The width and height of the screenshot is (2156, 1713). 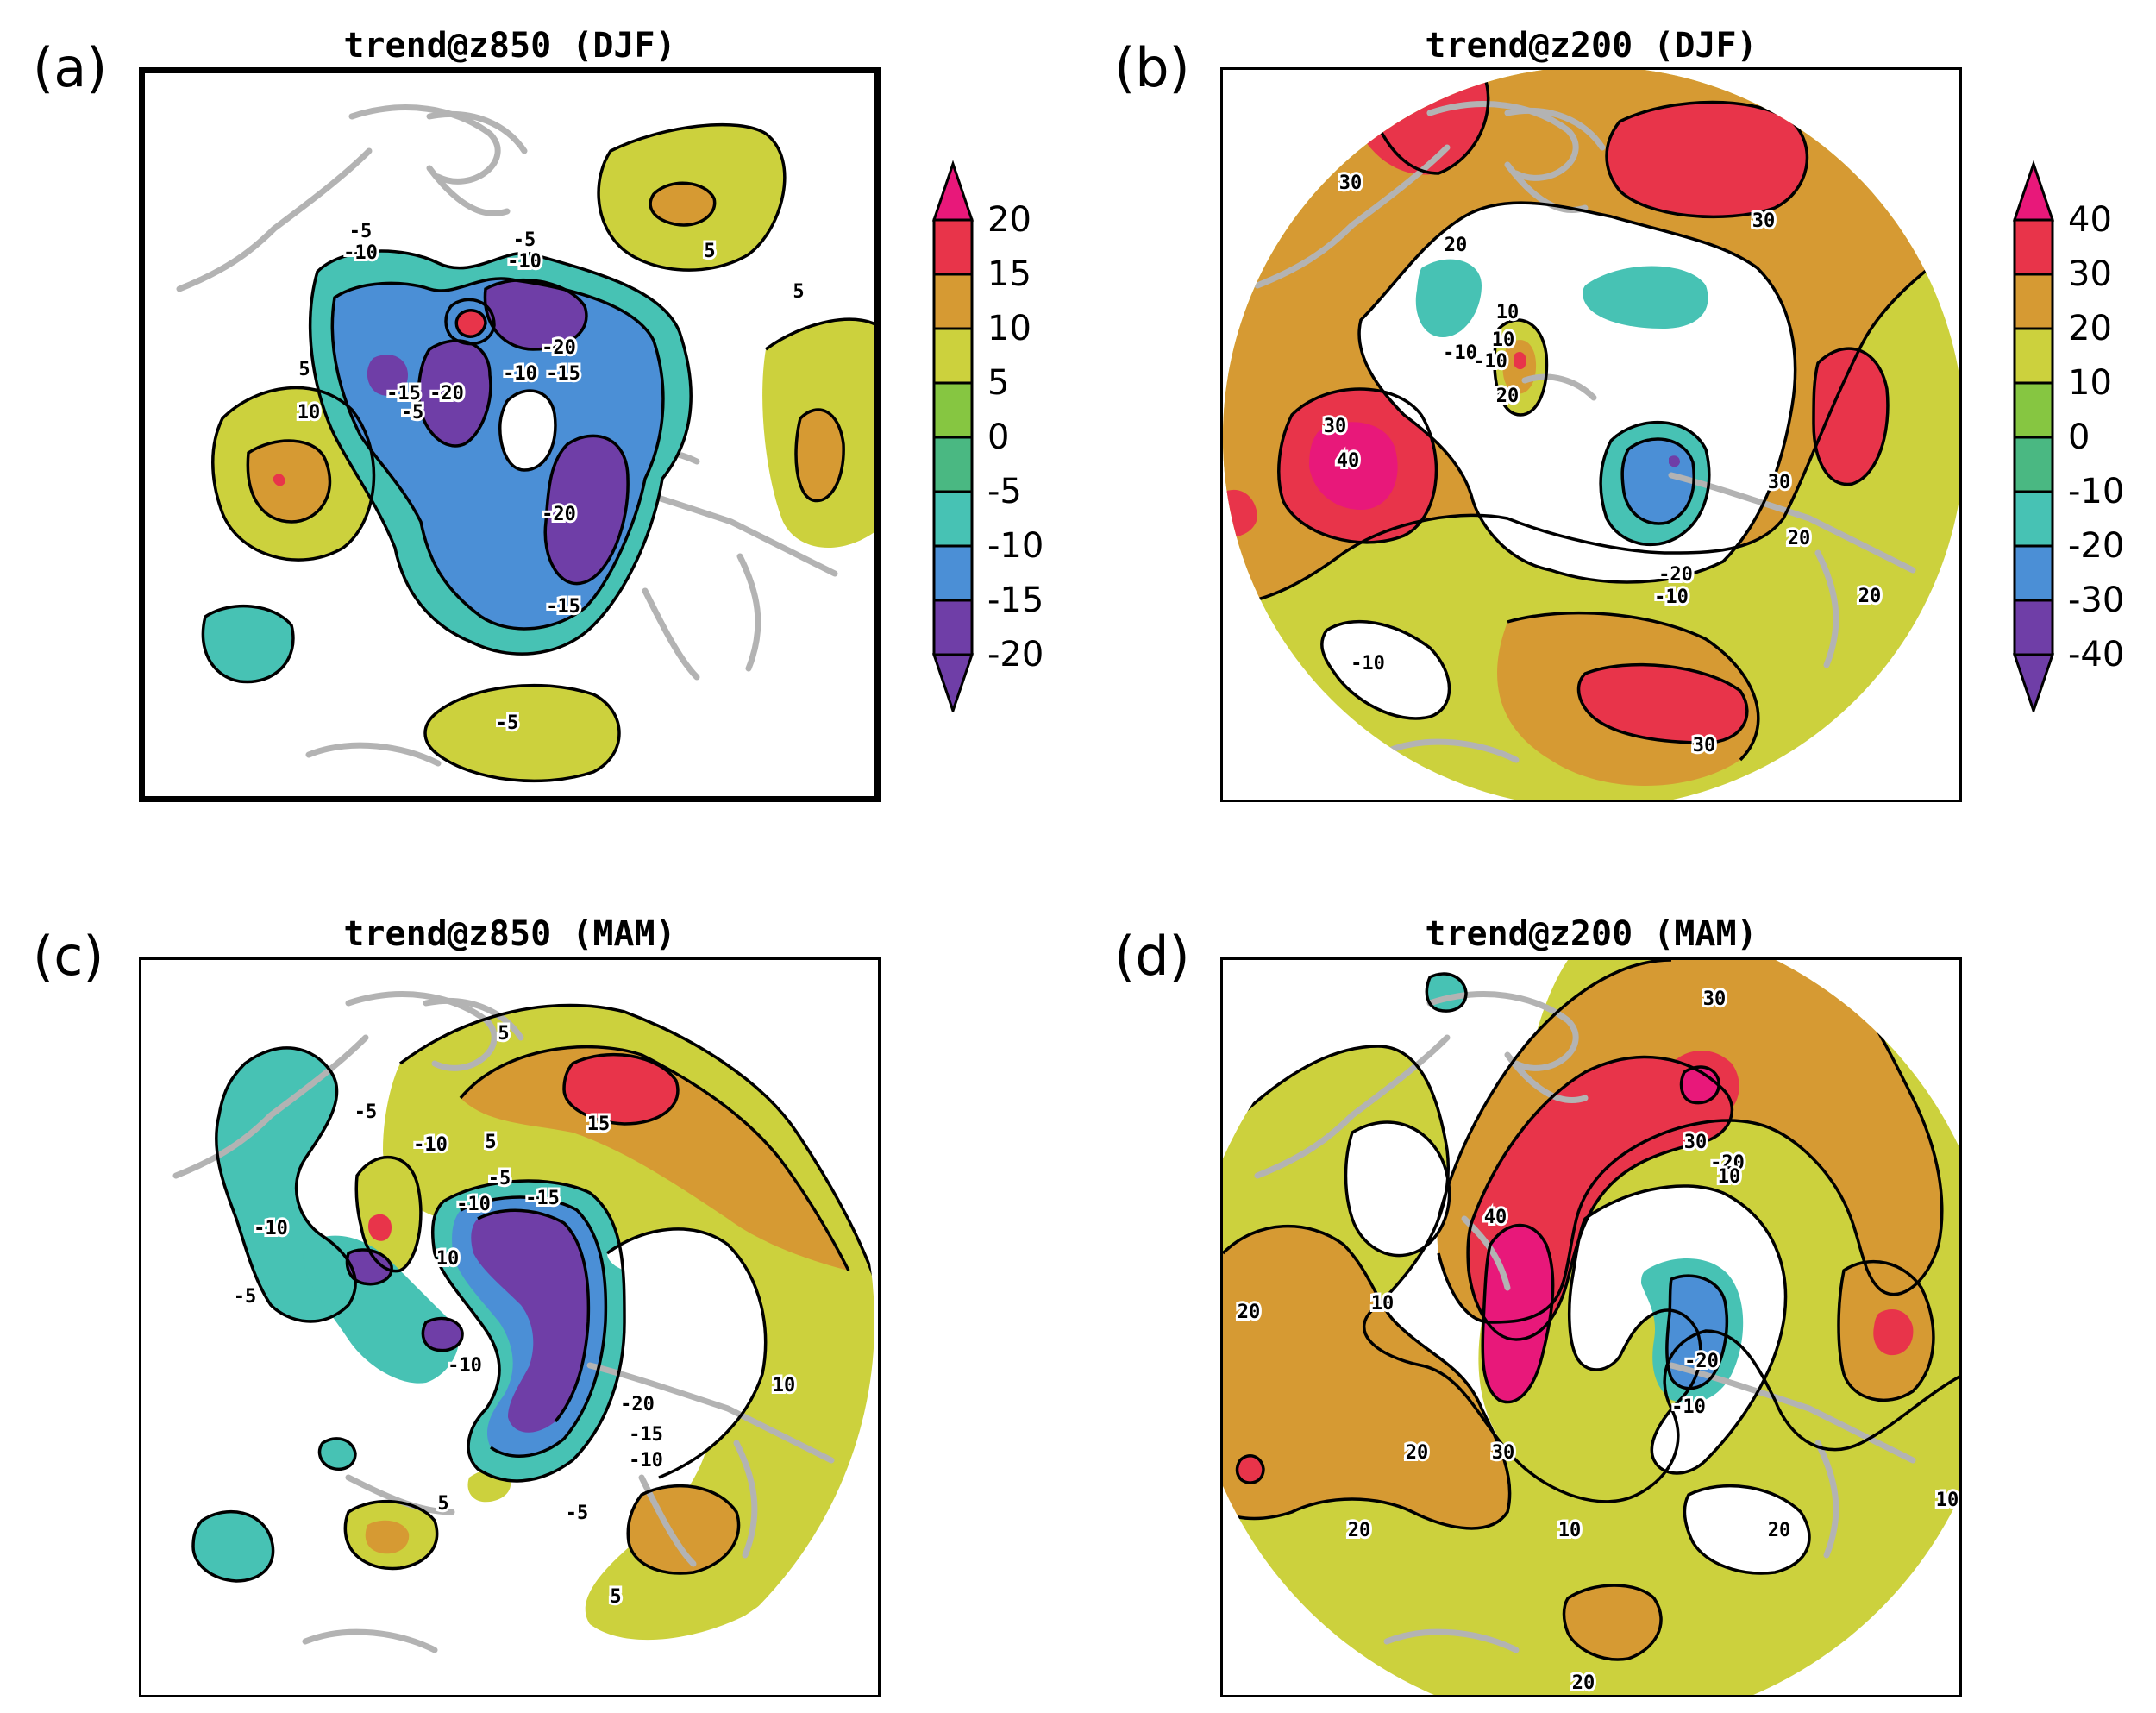 I want to click on panel-letter-b: (b), so click(x=1152, y=67).